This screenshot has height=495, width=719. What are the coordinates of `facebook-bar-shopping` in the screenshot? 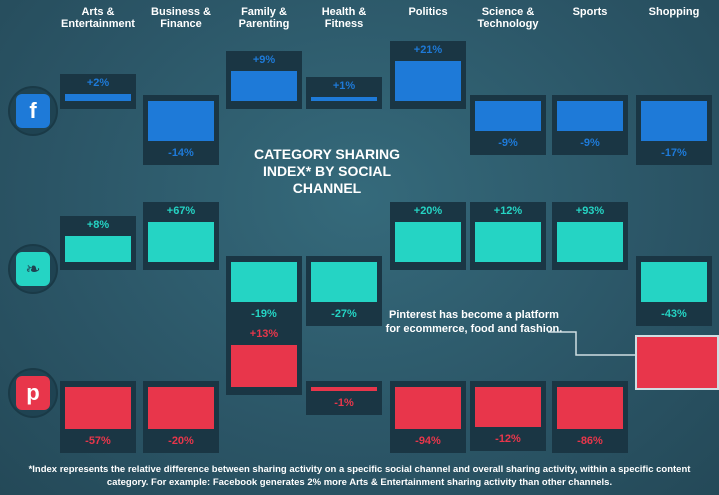 It's located at (674, 121).